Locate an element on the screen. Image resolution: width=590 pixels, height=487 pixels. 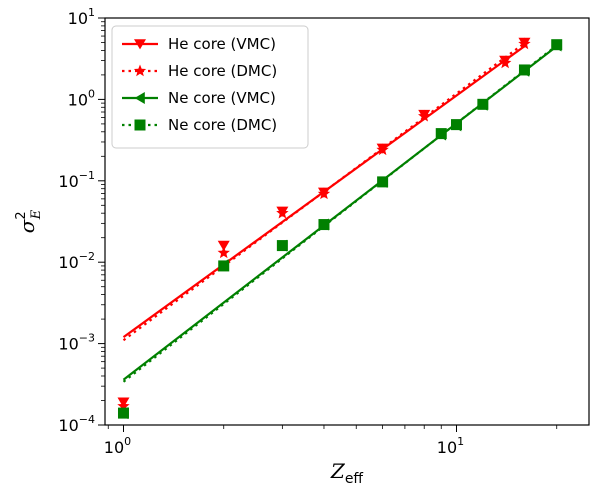
x-tick-label: 10⁰ is located at coordinates (117, 446).